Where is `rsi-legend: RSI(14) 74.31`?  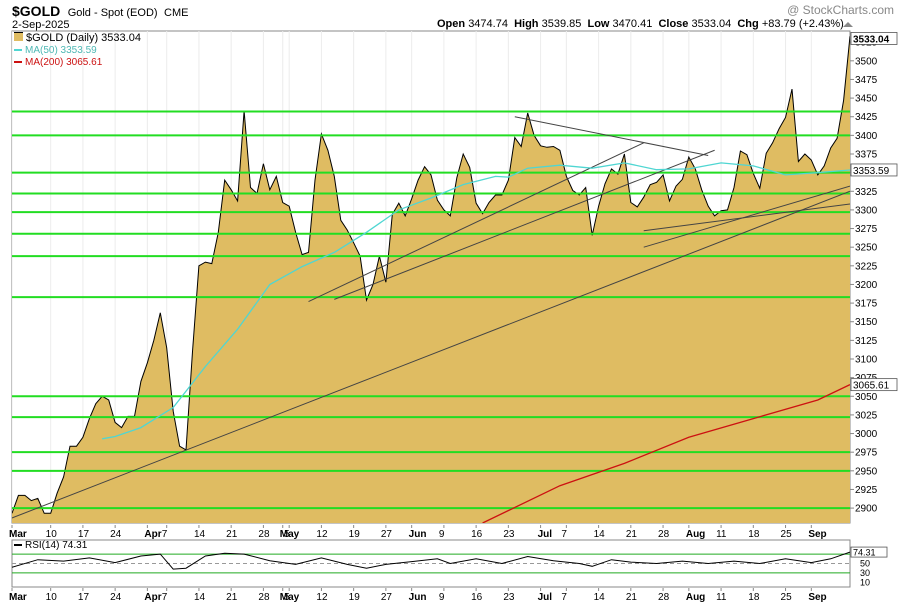 rsi-legend: RSI(14) 74.31 is located at coordinates (50, 545).